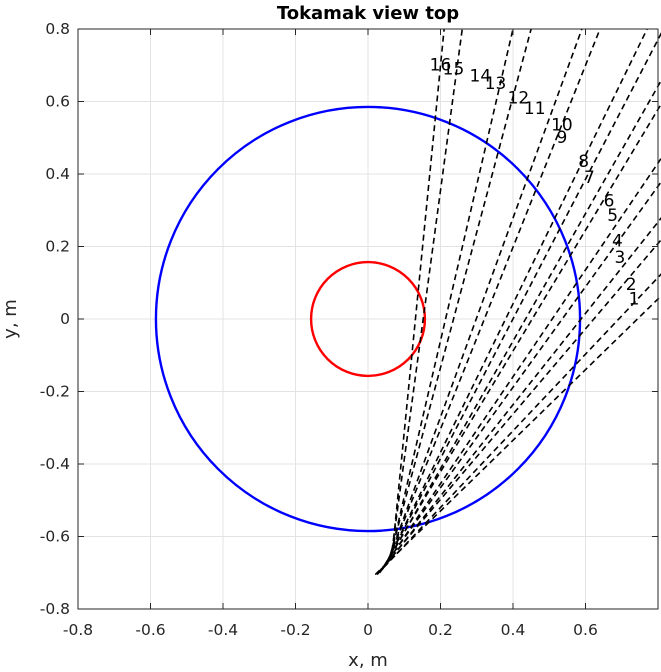  Describe the element at coordinates (585, 630) in the screenshot. I see `x-tick-label: 0.6` at that location.